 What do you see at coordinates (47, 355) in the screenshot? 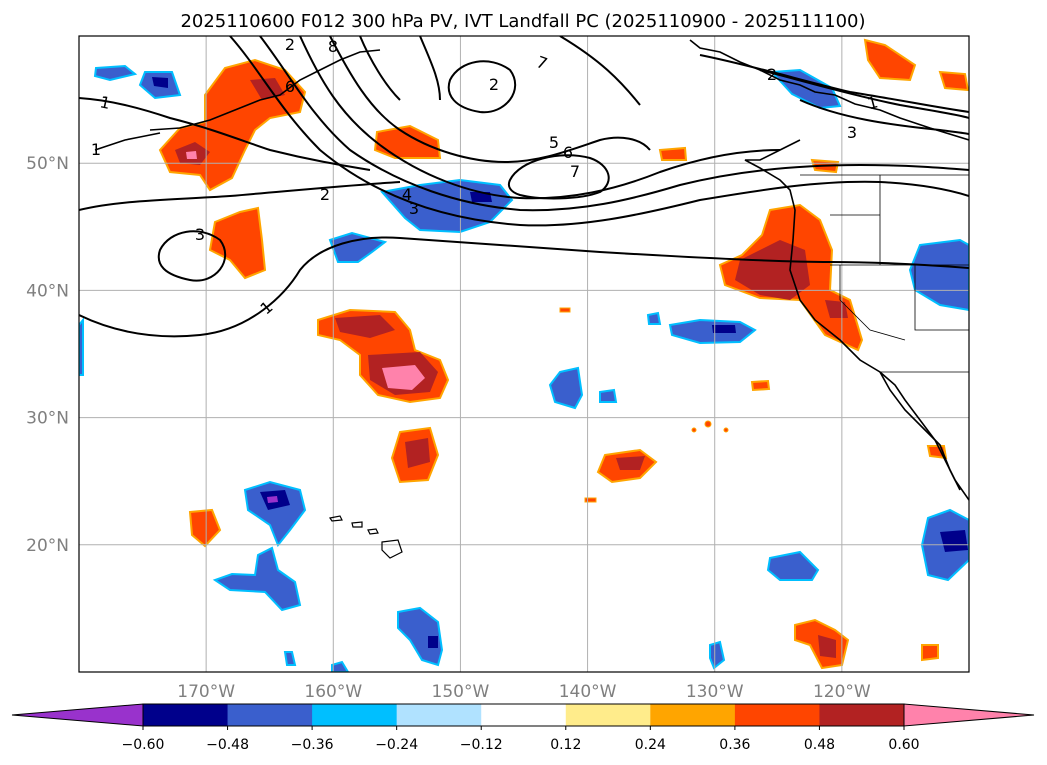
I see `latitude-tick-labels: 20°N 30°N 40°N 50°N` at bounding box center [47, 355].